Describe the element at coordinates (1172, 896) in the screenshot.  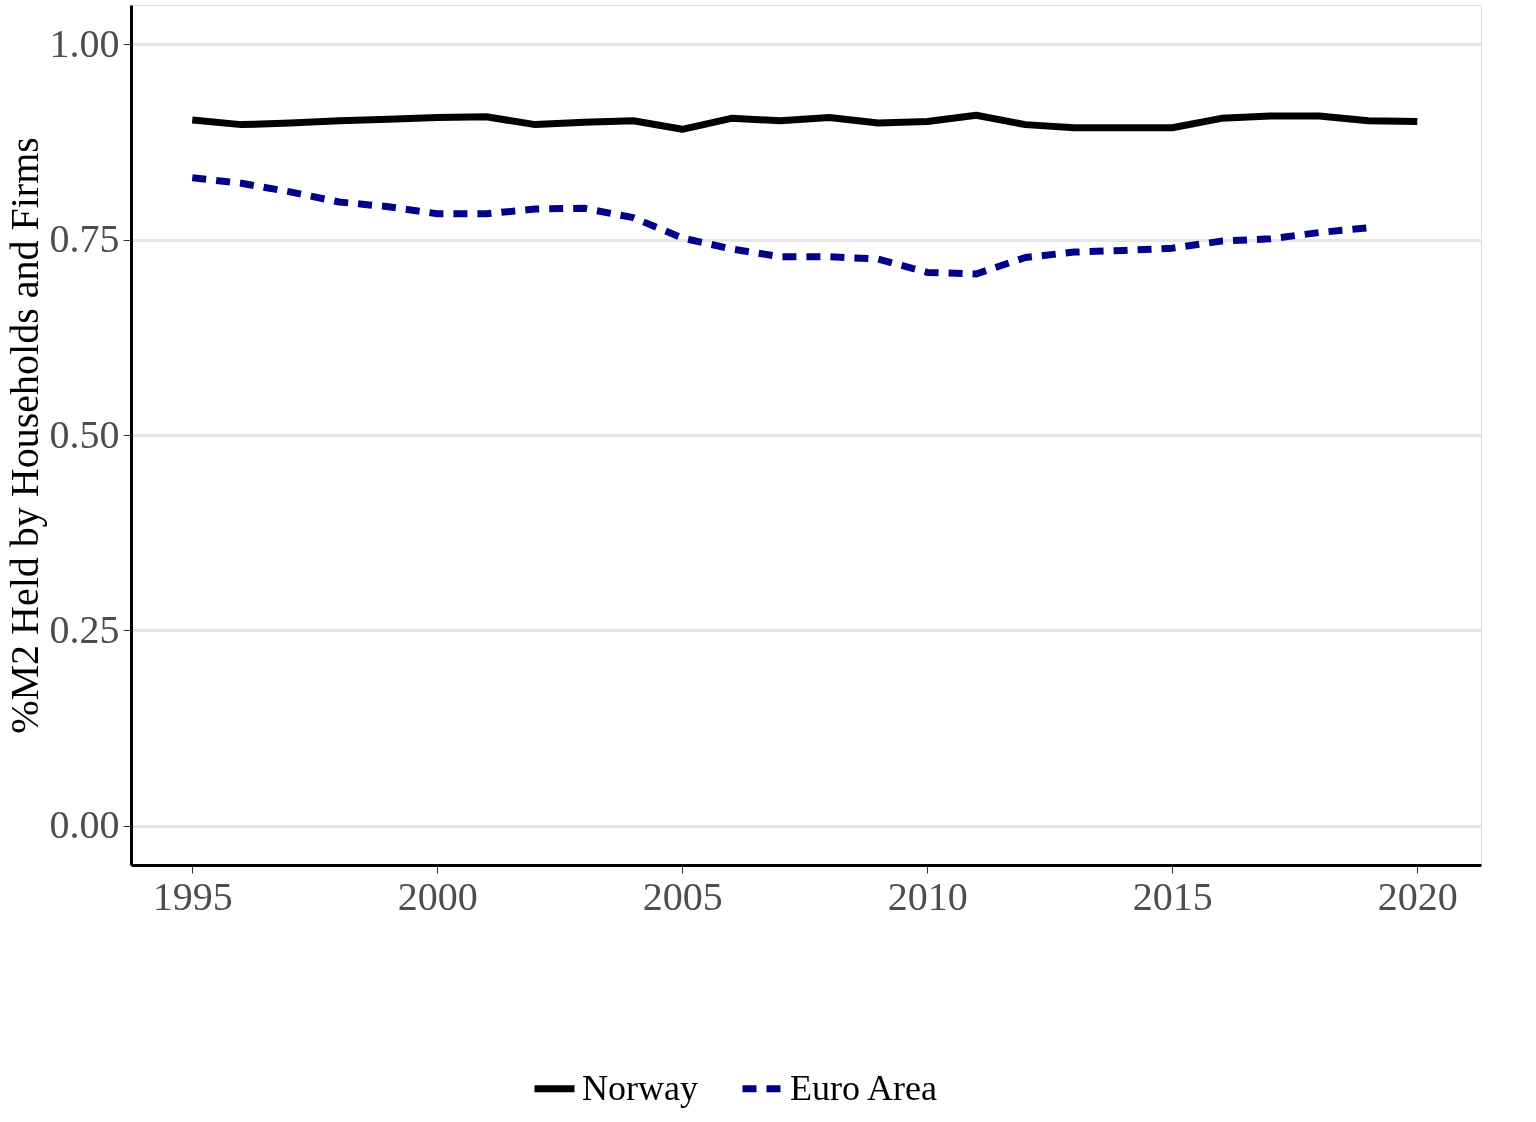
I see `x-tick-label: 2015` at that location.